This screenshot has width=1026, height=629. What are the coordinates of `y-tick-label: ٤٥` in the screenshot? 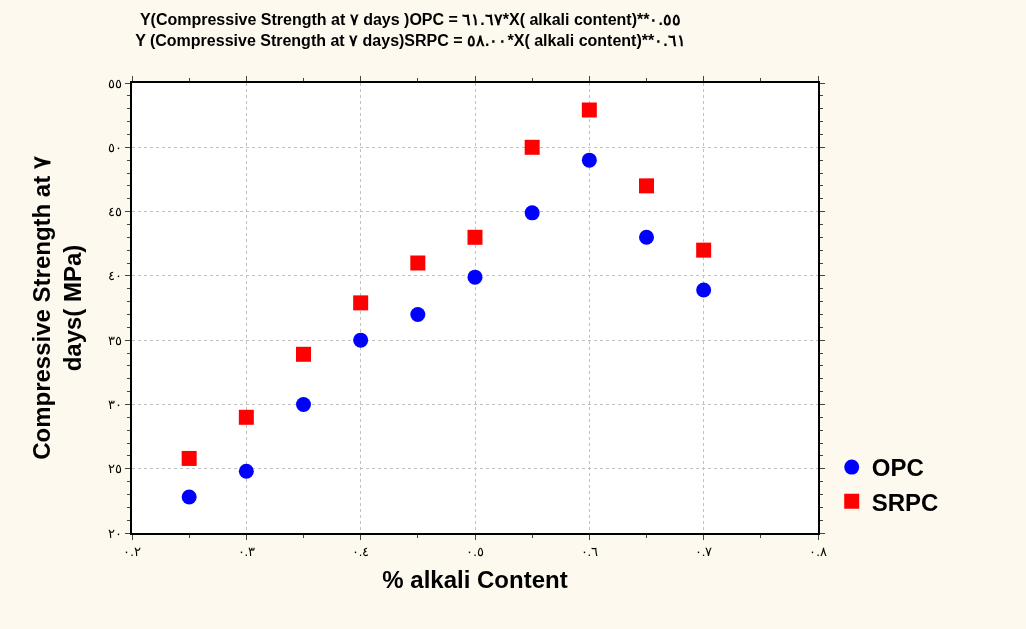 It's located at (115, 212).